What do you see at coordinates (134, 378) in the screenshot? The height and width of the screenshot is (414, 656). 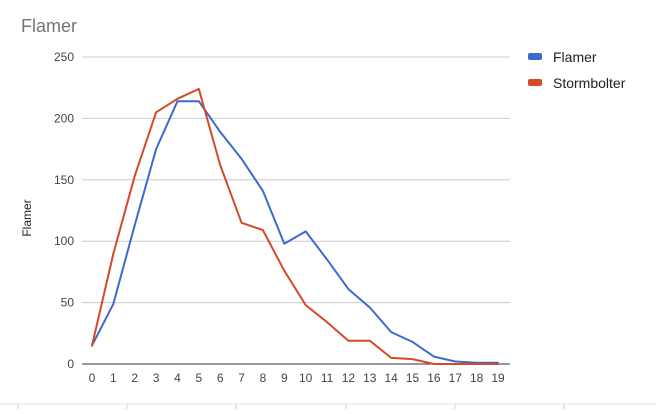 I see `x-tick-label: 2` at bounding box center [134, 378].